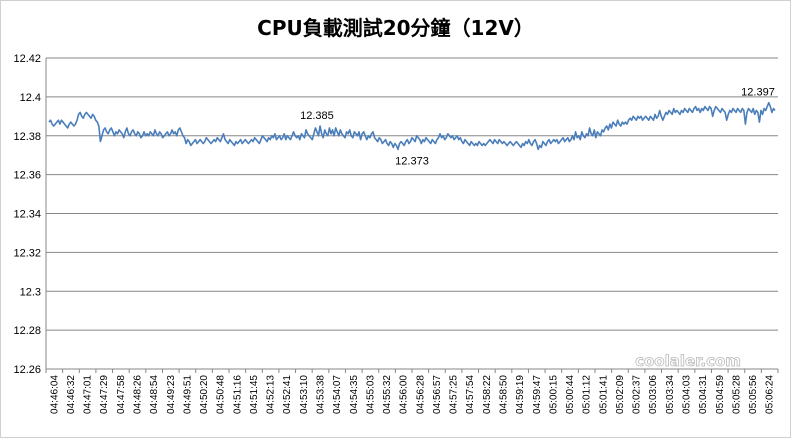  Describe the element at coordinates (287, 394) in the screenshot. I see `x-tick-label: 04:52:41` at that location.